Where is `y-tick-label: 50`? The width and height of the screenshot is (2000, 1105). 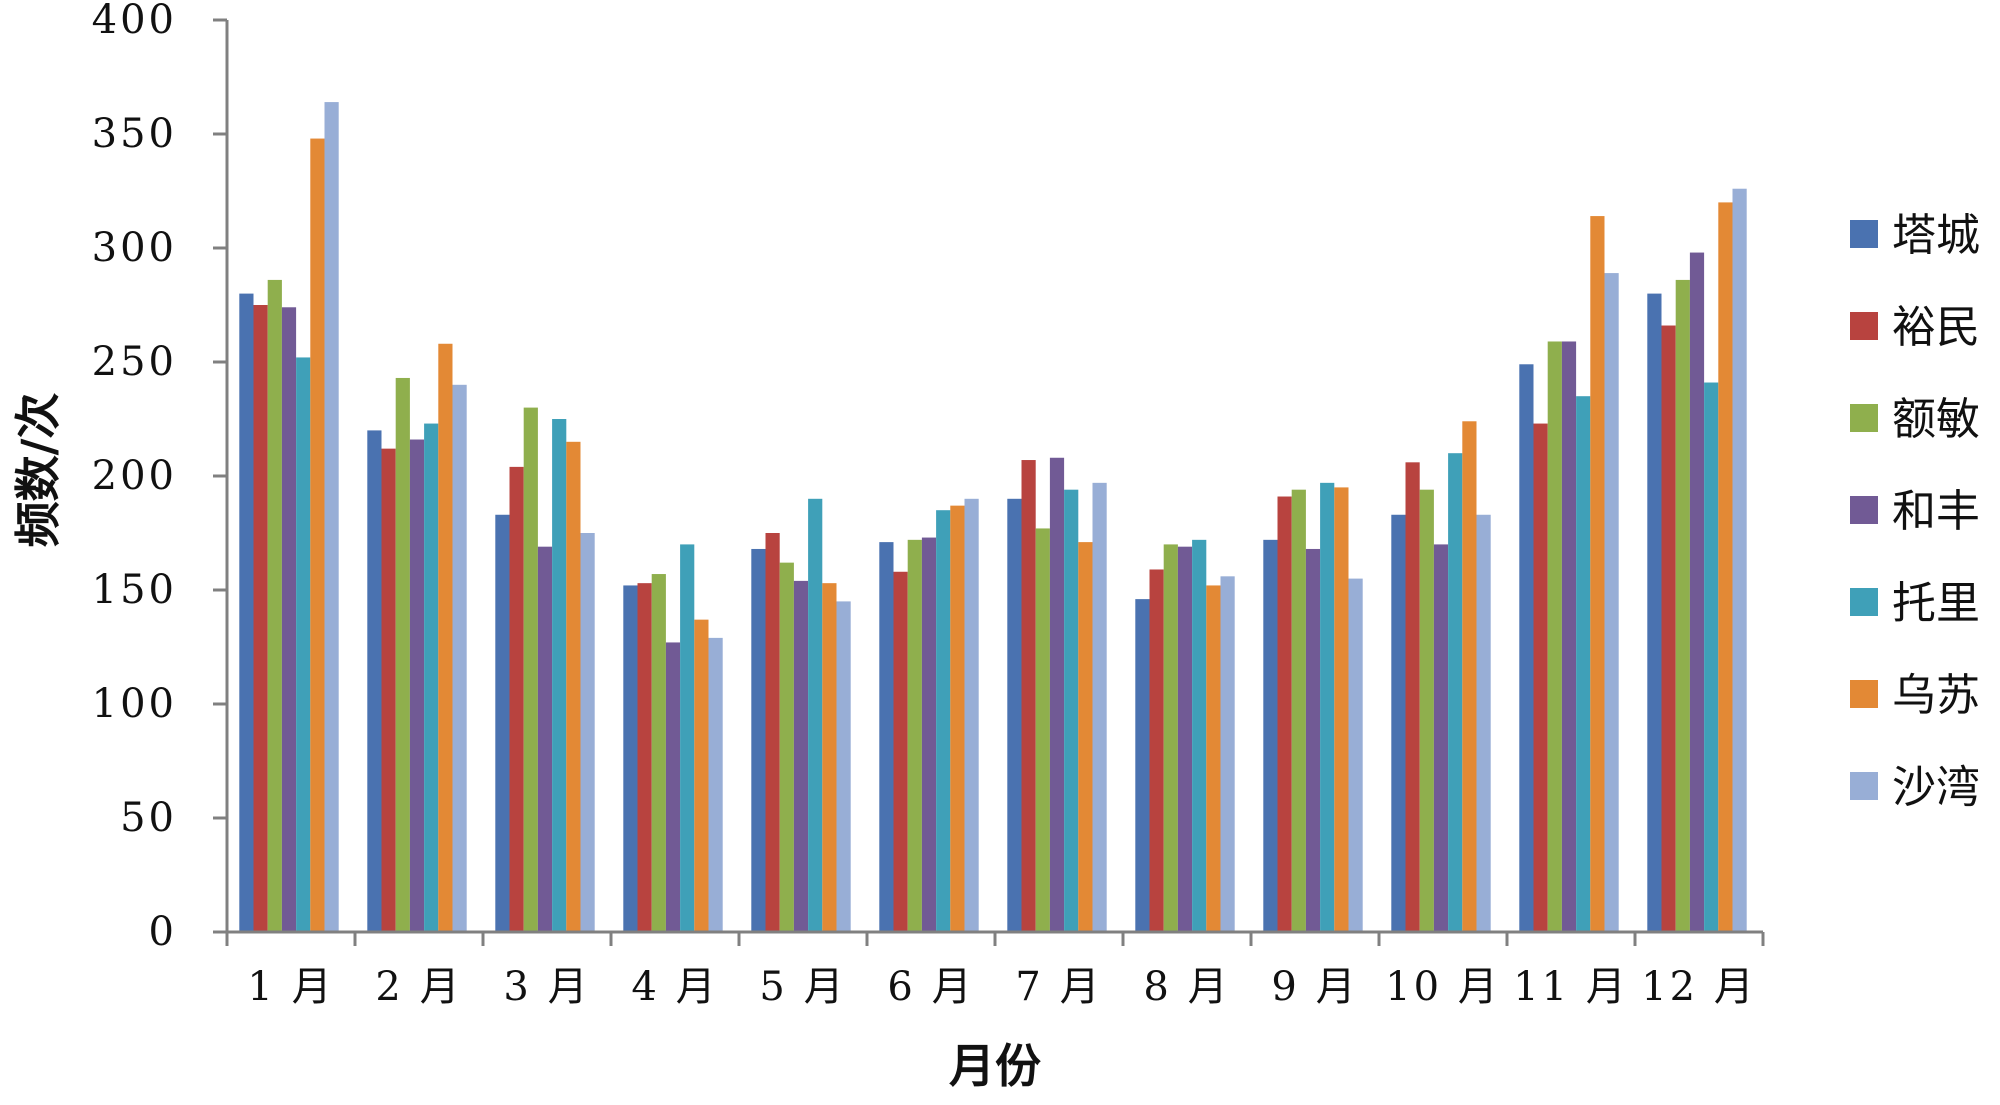
y-tick-label: 50 is located at coordinates (148, 818).